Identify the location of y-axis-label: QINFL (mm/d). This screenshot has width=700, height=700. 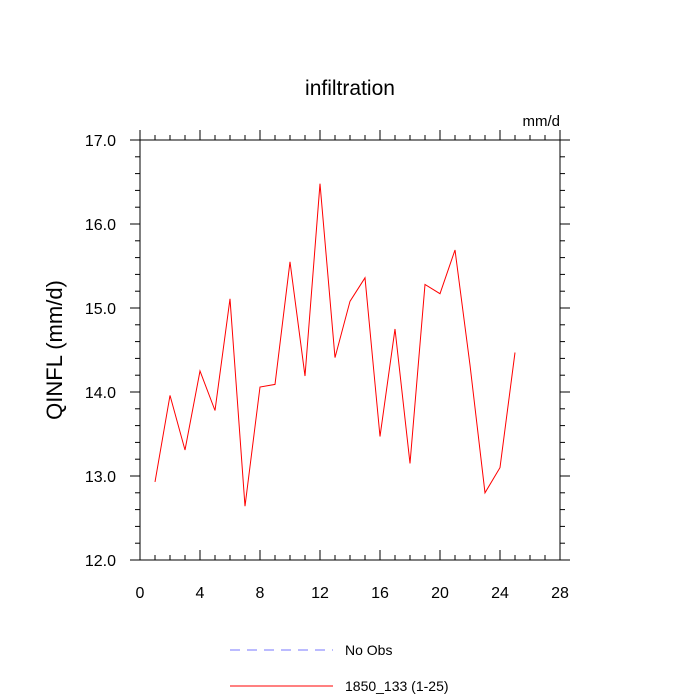
(54, 350).